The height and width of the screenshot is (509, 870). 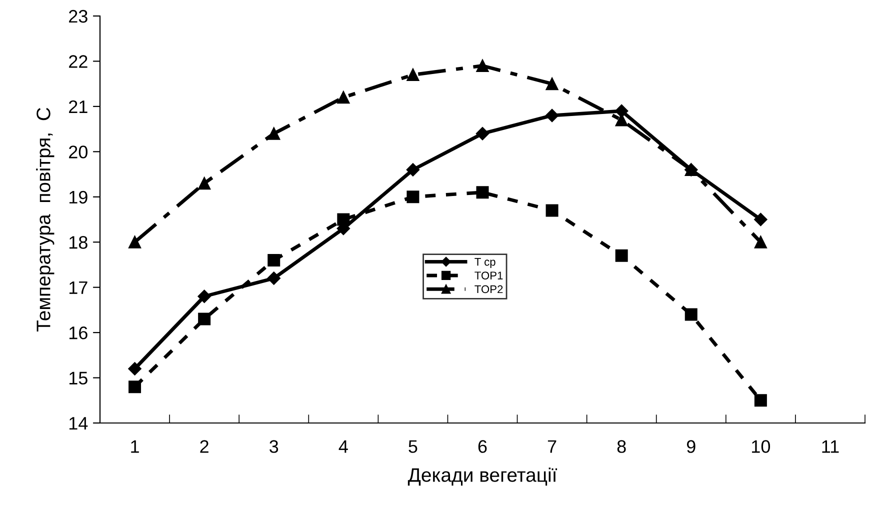 What do you see at coordinates (135, 446) in the screenshot?
I see `x-tick-label: 1` at bounding box center [135, 446].